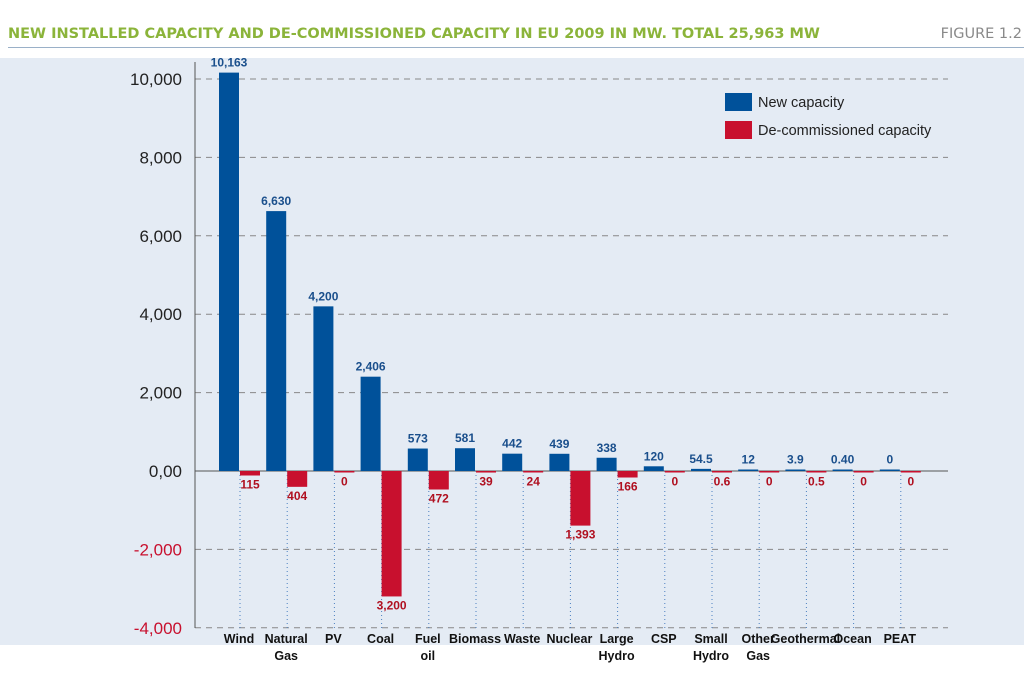 The height and width of the screenshot is (673, 1024). Describe the element at coordinates (522, 639) in the screenshot. I see `category-label: Waste` at that location.